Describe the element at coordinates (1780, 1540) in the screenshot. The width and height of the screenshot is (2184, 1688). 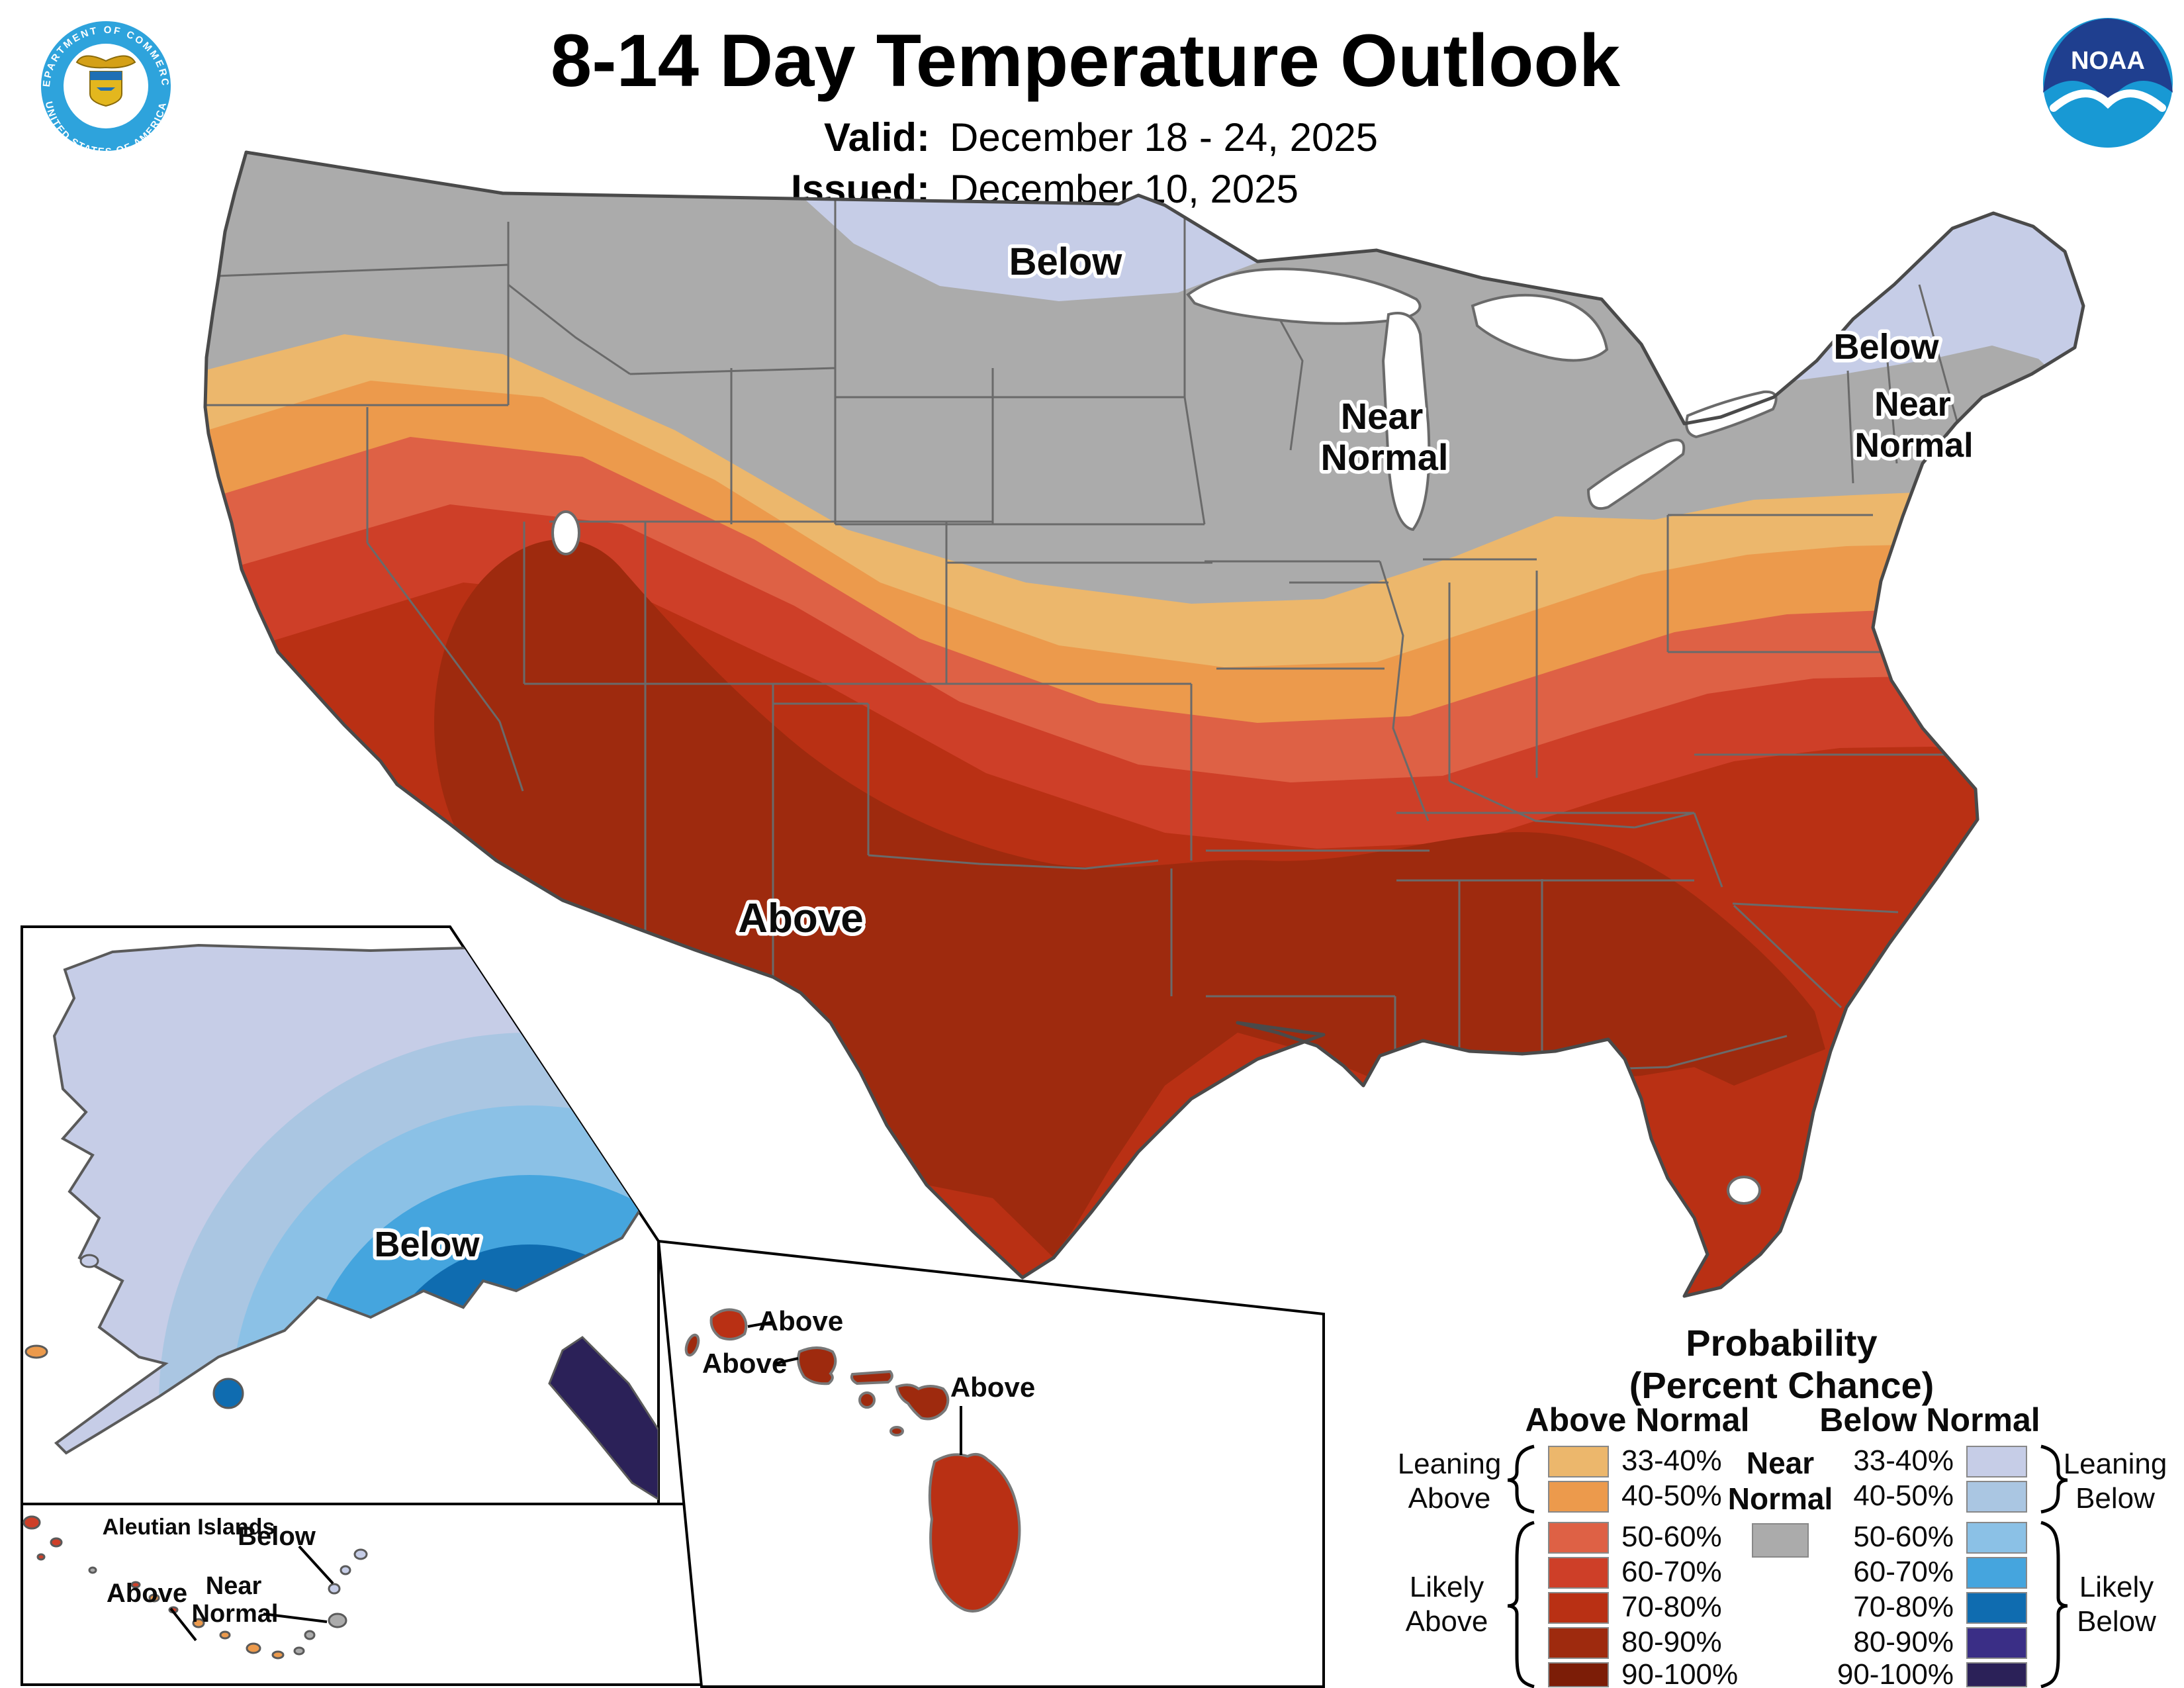
I see `legend-near-swatch` at that location.